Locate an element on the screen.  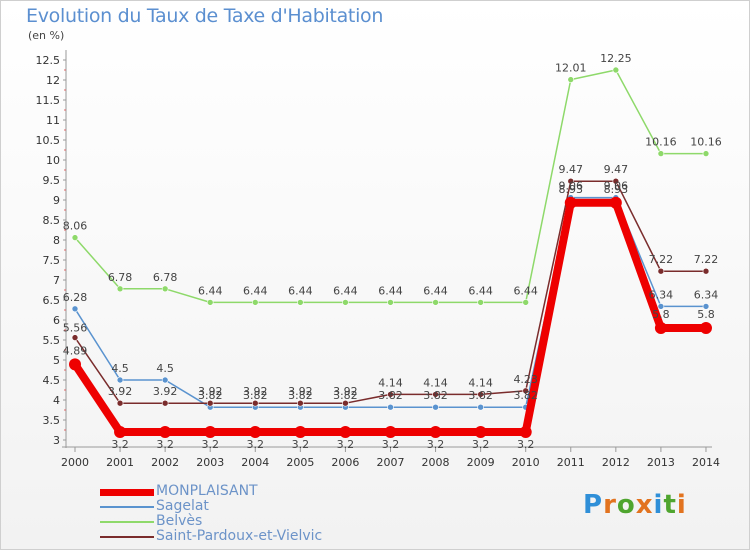
legend-label: Saint-Pardoux-et-Vielvic is located at coordinates (239, 536).